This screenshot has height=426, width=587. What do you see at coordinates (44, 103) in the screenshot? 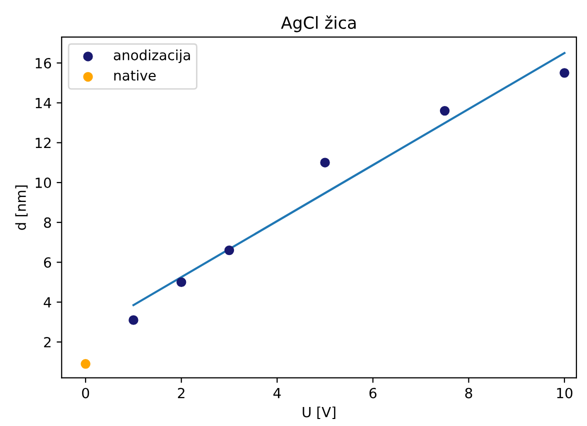
I see `y-tick-label: 14` at bounding box center [44, 103].